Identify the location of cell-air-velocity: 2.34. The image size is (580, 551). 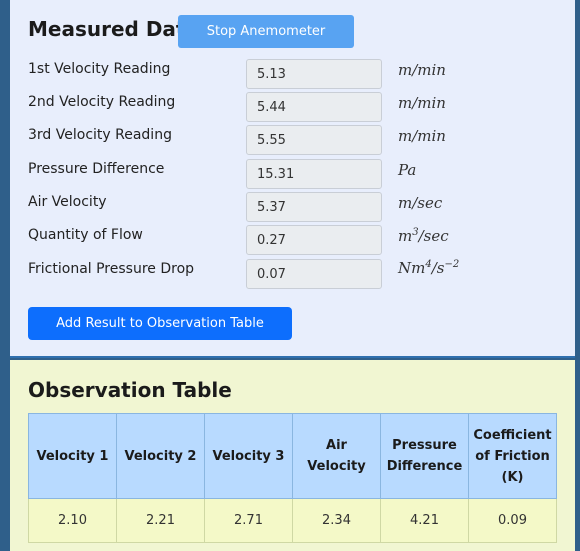
(336, 520).